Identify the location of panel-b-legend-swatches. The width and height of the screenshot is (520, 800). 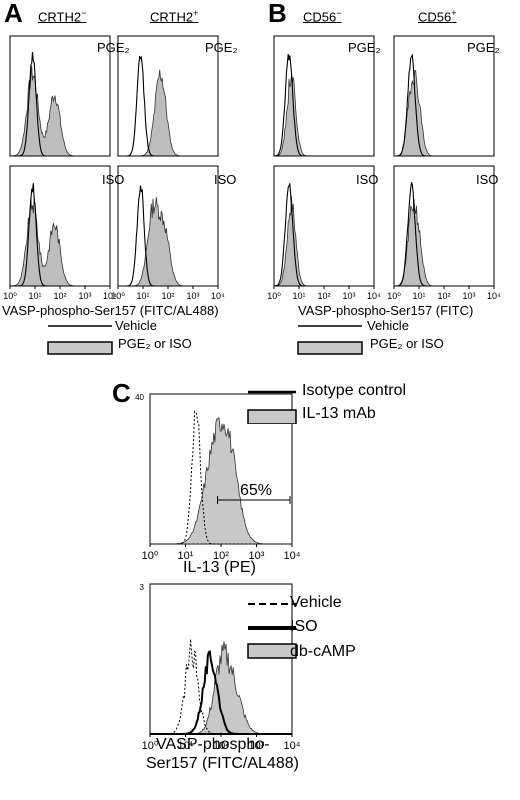
(330, 340).